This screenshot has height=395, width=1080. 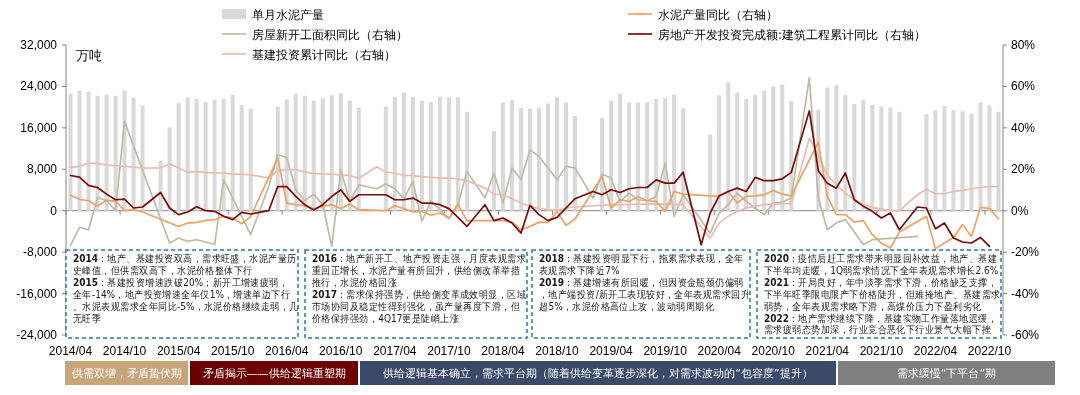 What do you see at coordinates (881, 324) in the screenshot?
I see `annotation: 2022：地产需求继续下降，基建实物工作量落地迟缓，需求疲弱态势加深，行业竞合恶化下行业景气大幅下挫` at bounding box center [881, 324].